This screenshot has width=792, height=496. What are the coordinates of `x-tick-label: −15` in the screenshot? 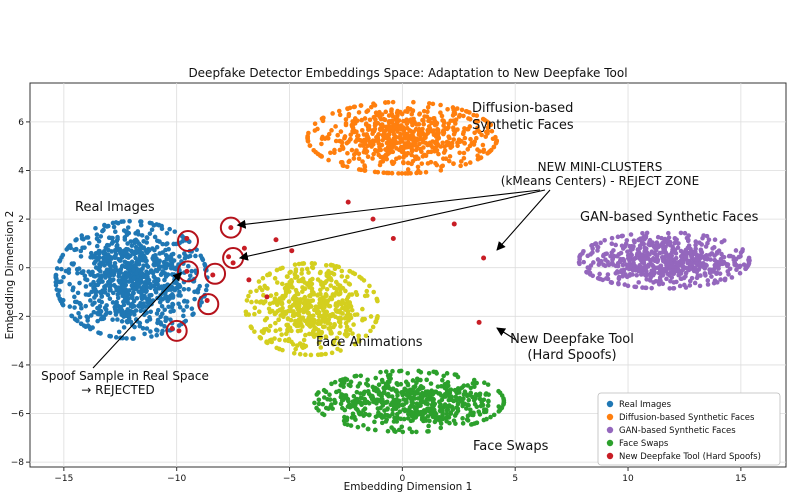 It's located at (63, 479).